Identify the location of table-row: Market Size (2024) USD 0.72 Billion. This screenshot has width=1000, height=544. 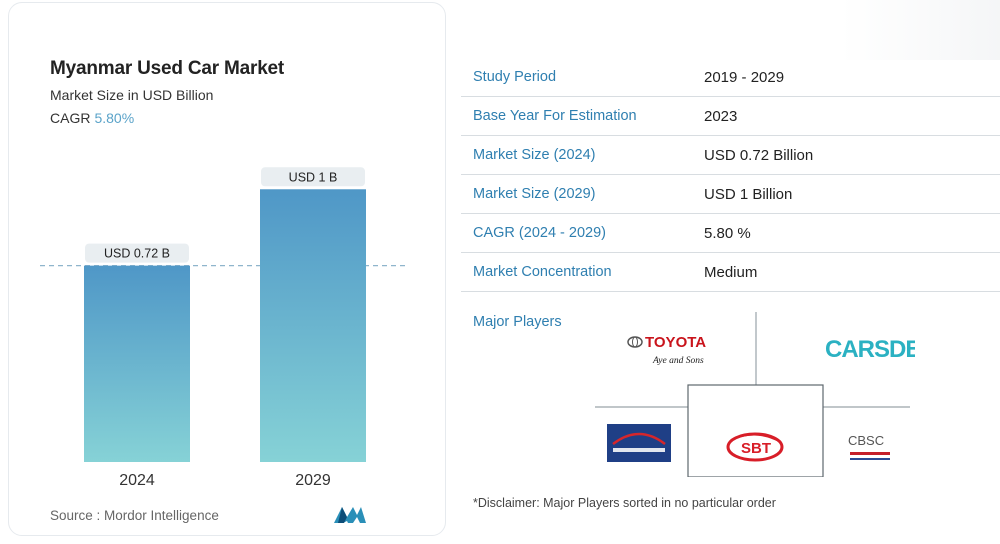
(730, 155).